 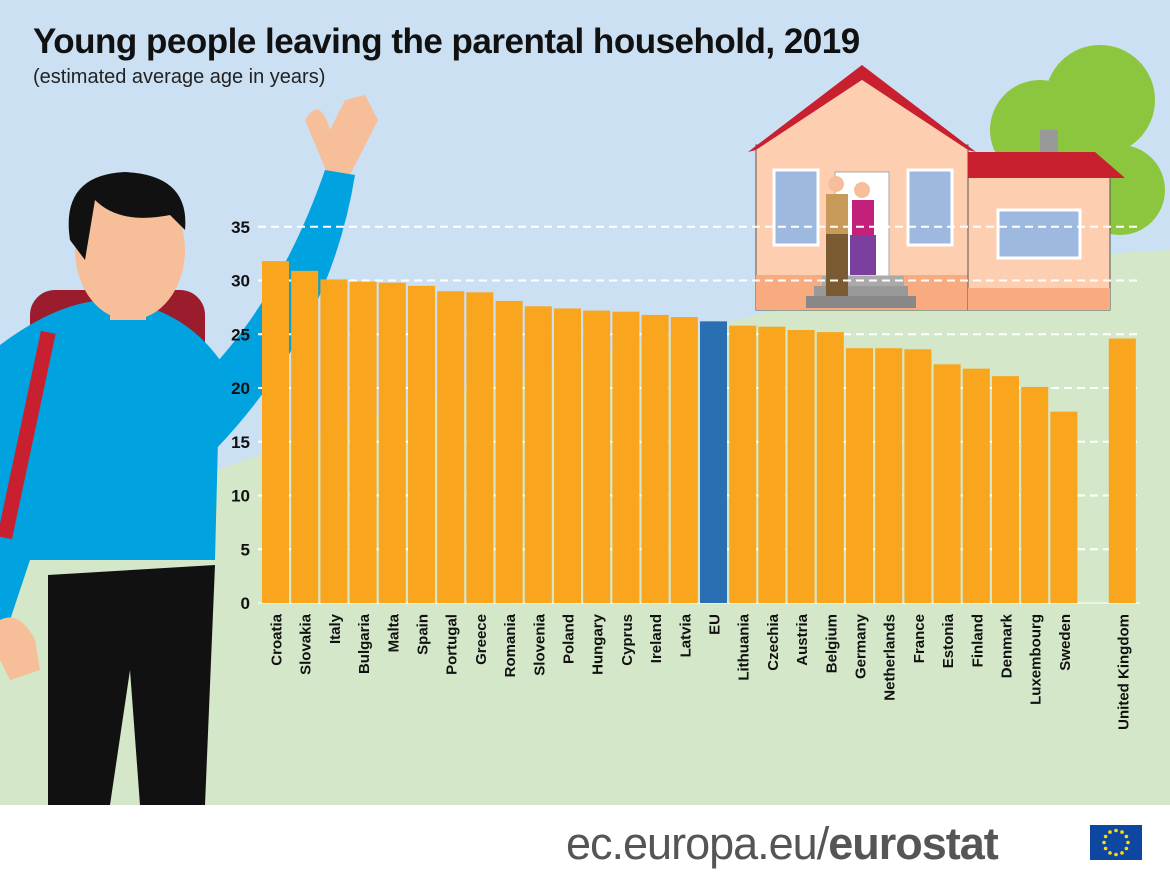 I want to click on bar-poland, so click(x=567, y=455).